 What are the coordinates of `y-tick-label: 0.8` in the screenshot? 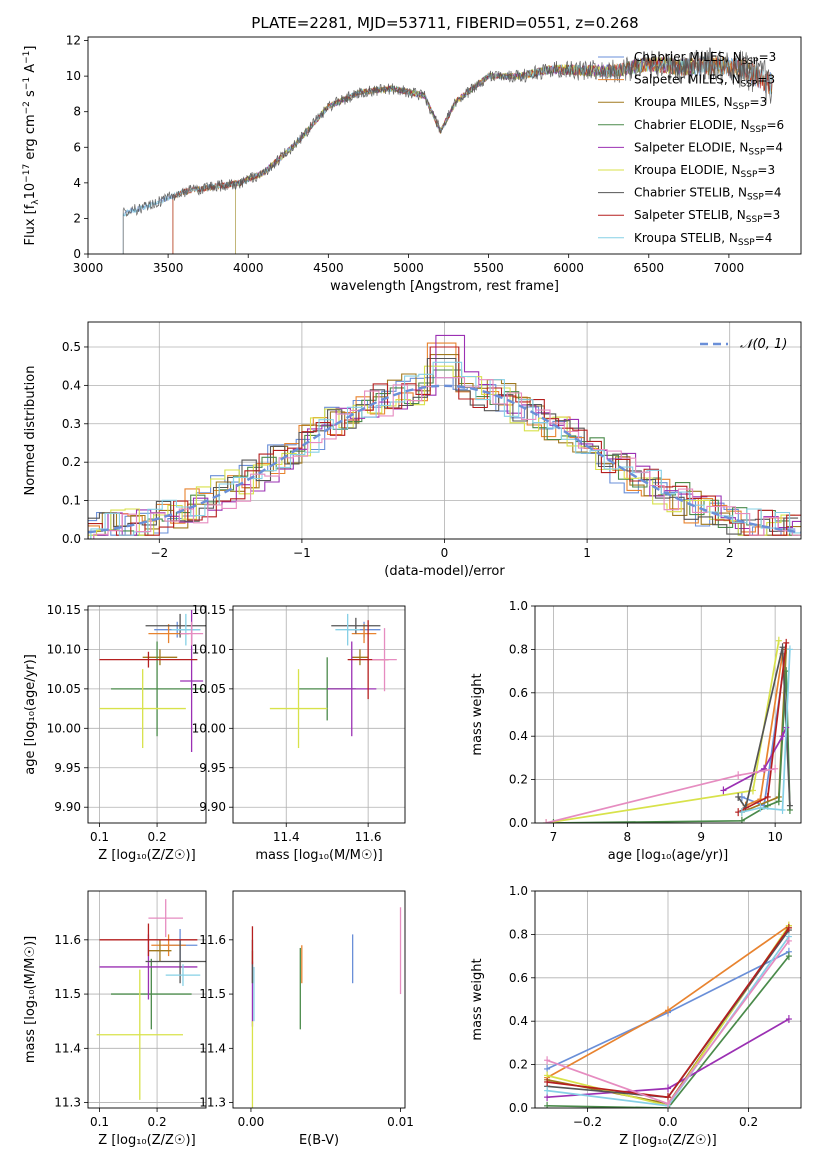 It's located at (518, 649).